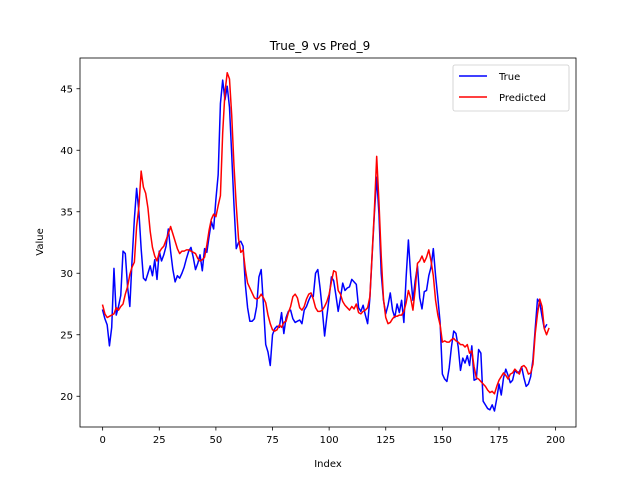 The height and width of the screenshot is (480, 640). I want to click on y-axis: 20 25 30 35 40 45, so click(70, 243).